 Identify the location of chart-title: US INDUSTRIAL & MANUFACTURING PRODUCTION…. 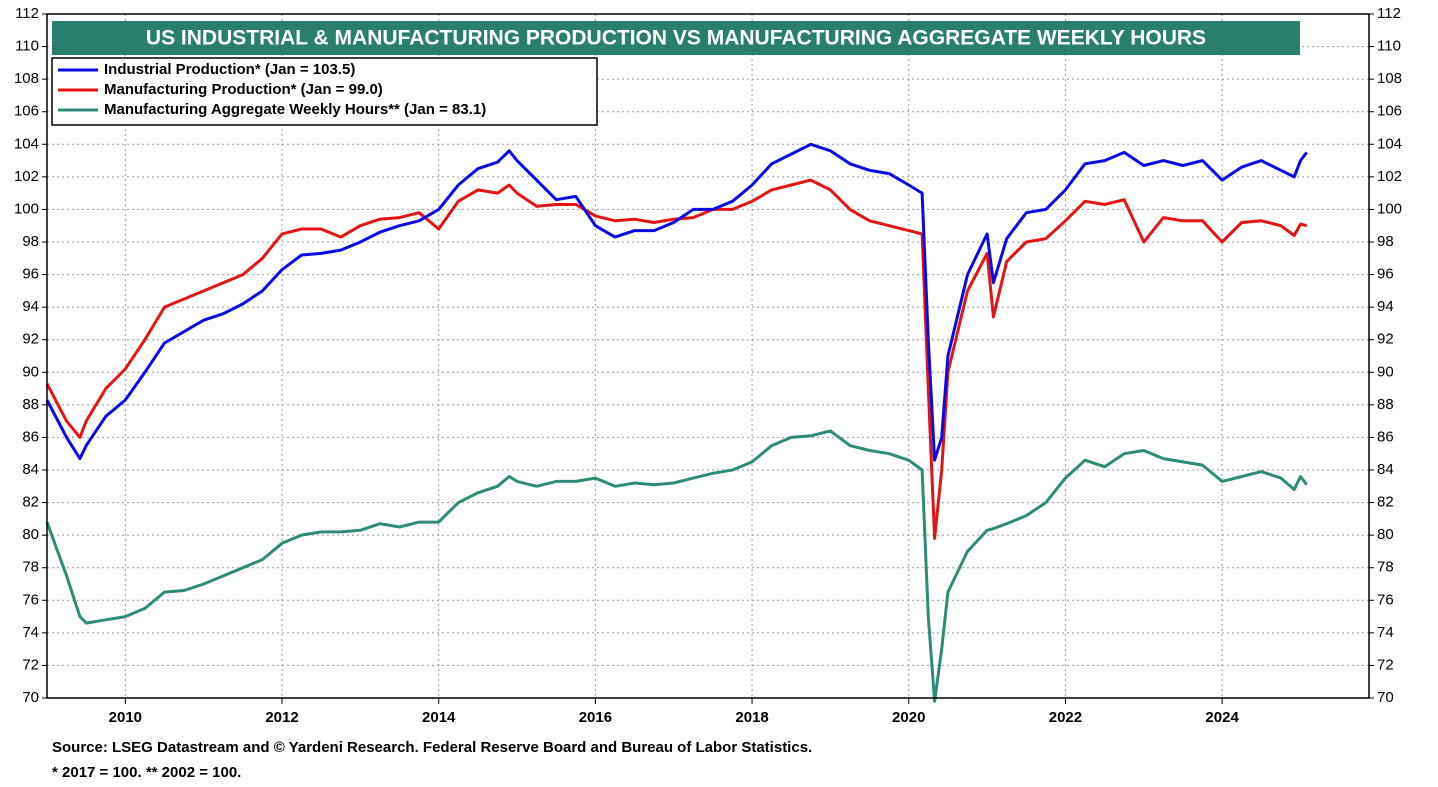
(676, 38).